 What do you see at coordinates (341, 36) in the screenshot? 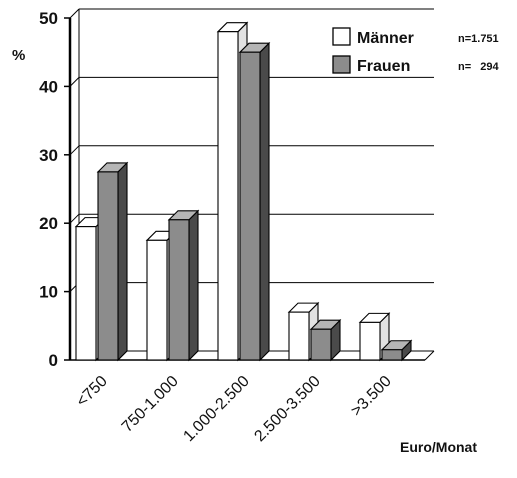
I see `legend-swatch-maenner` at bounding box center [341, 36].